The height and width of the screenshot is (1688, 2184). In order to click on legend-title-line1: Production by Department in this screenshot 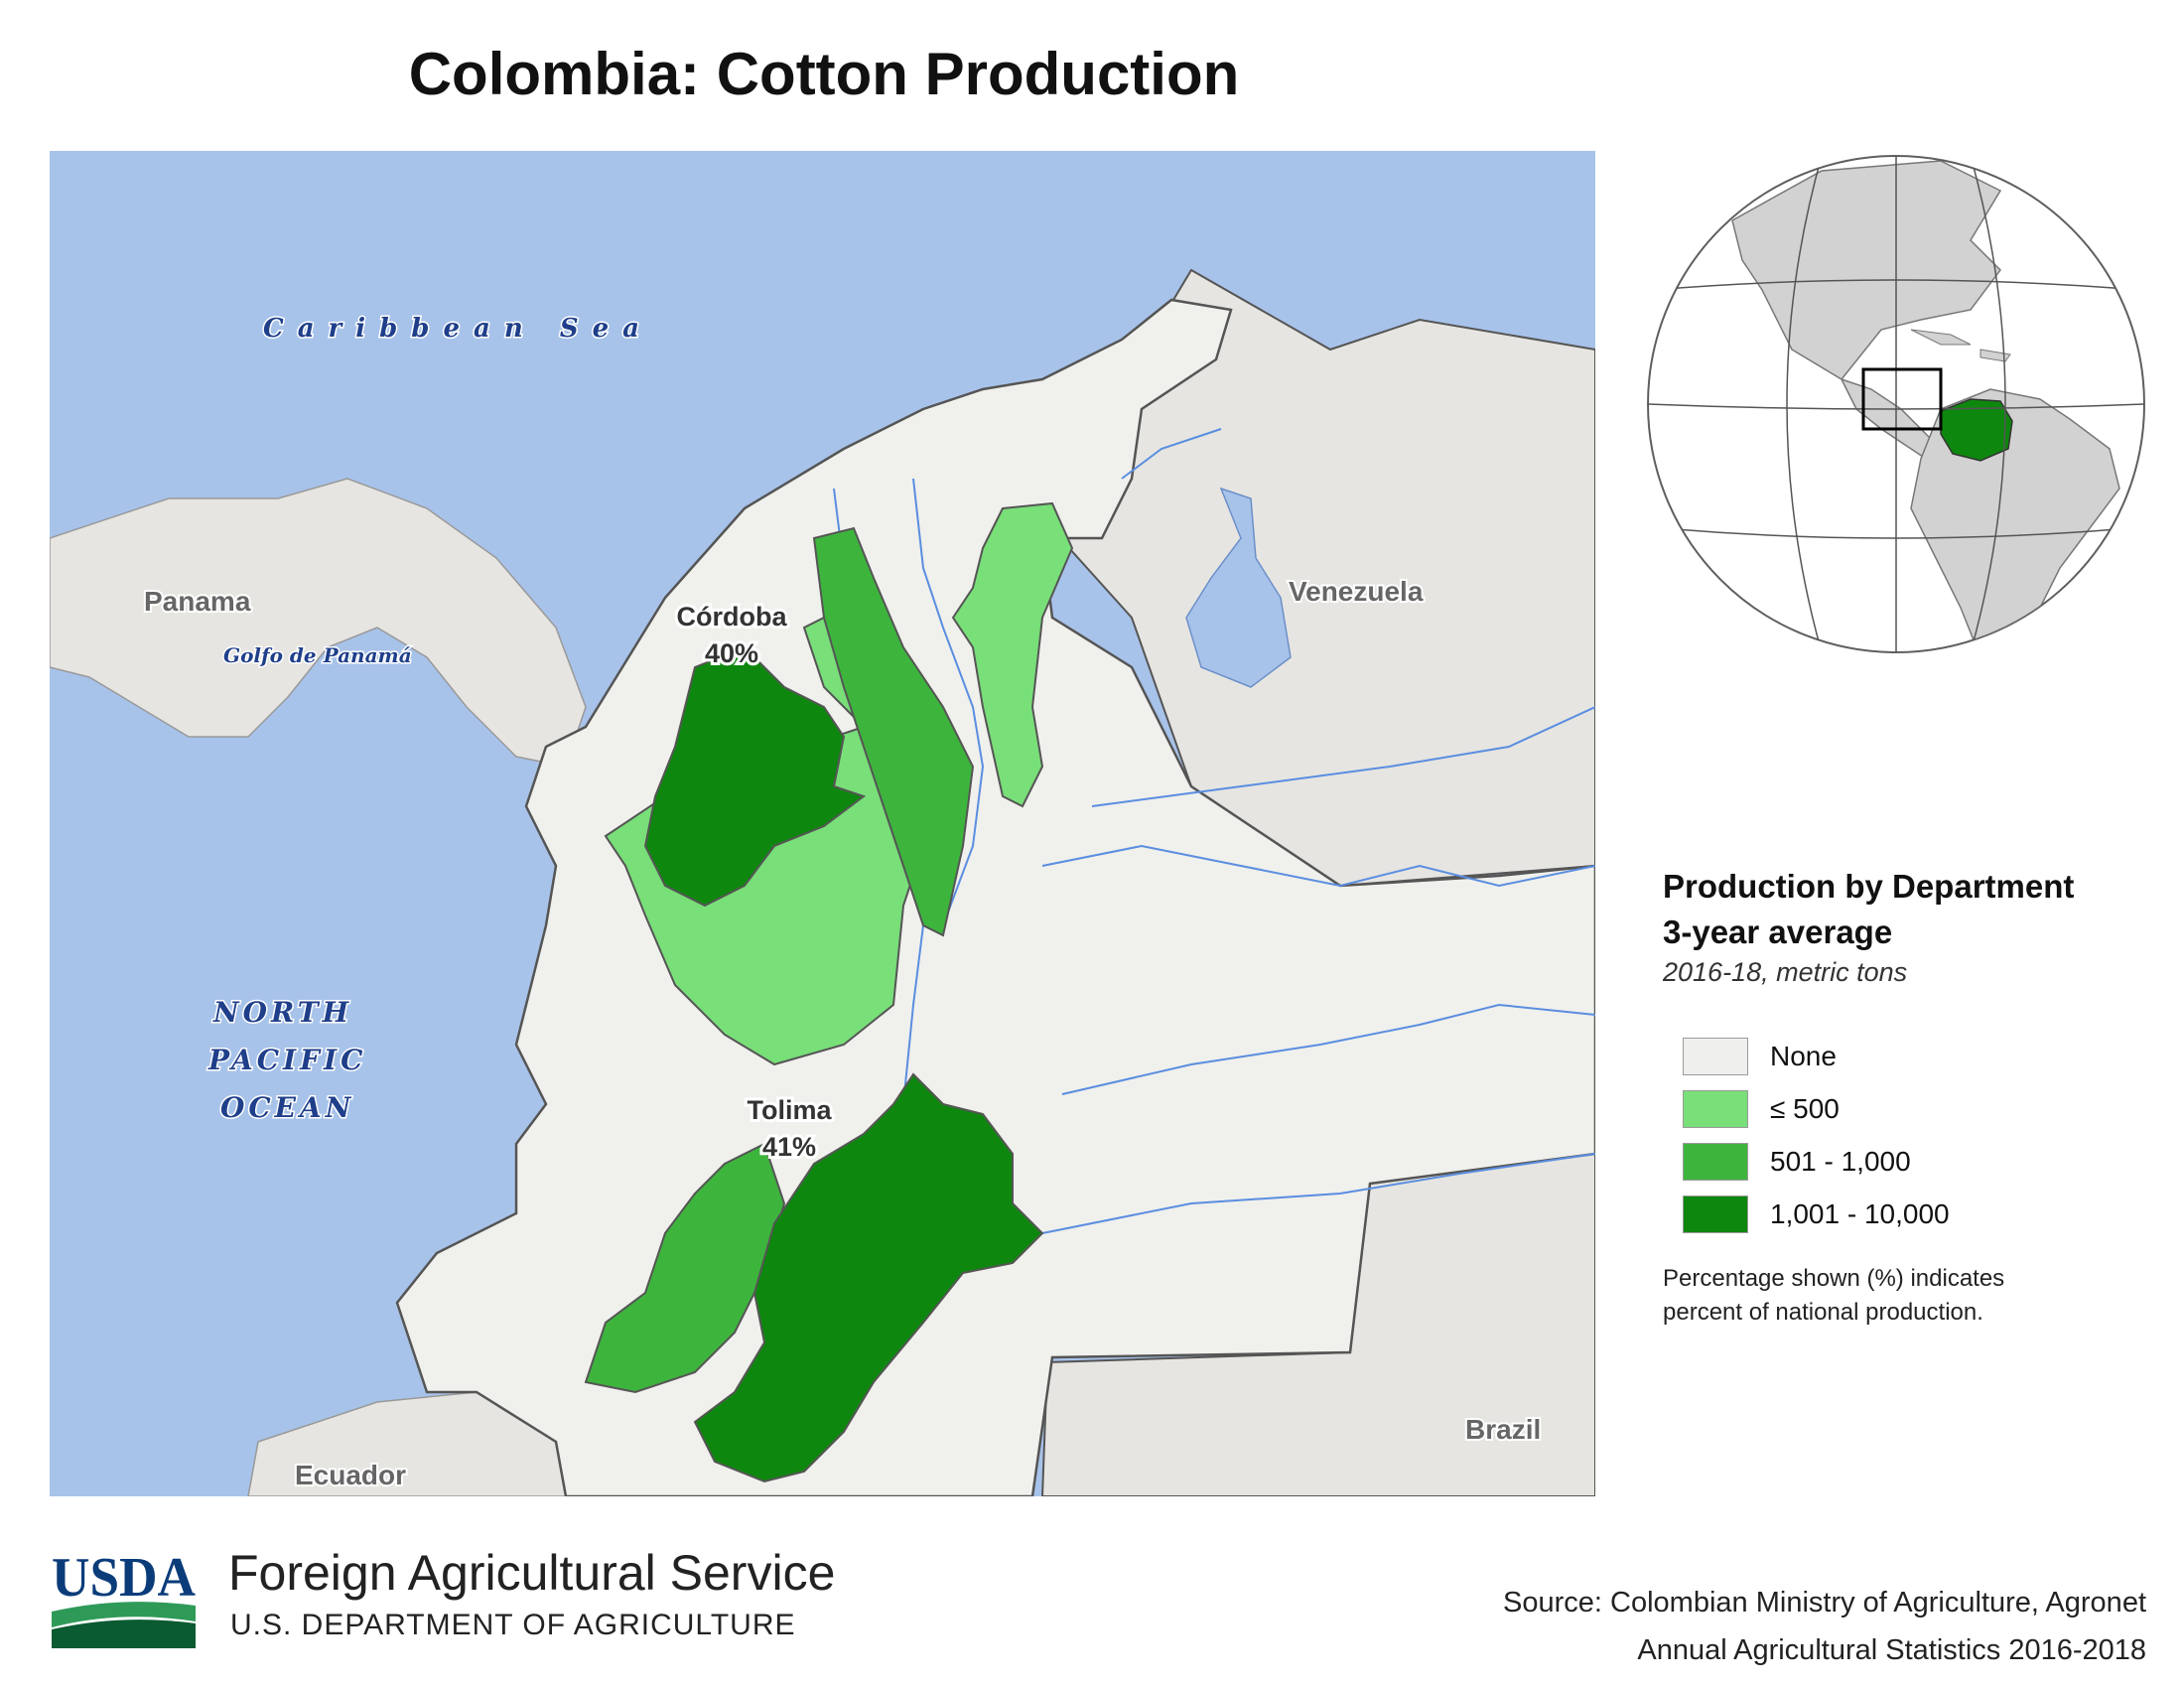, I will do `click(1869, 886)`.